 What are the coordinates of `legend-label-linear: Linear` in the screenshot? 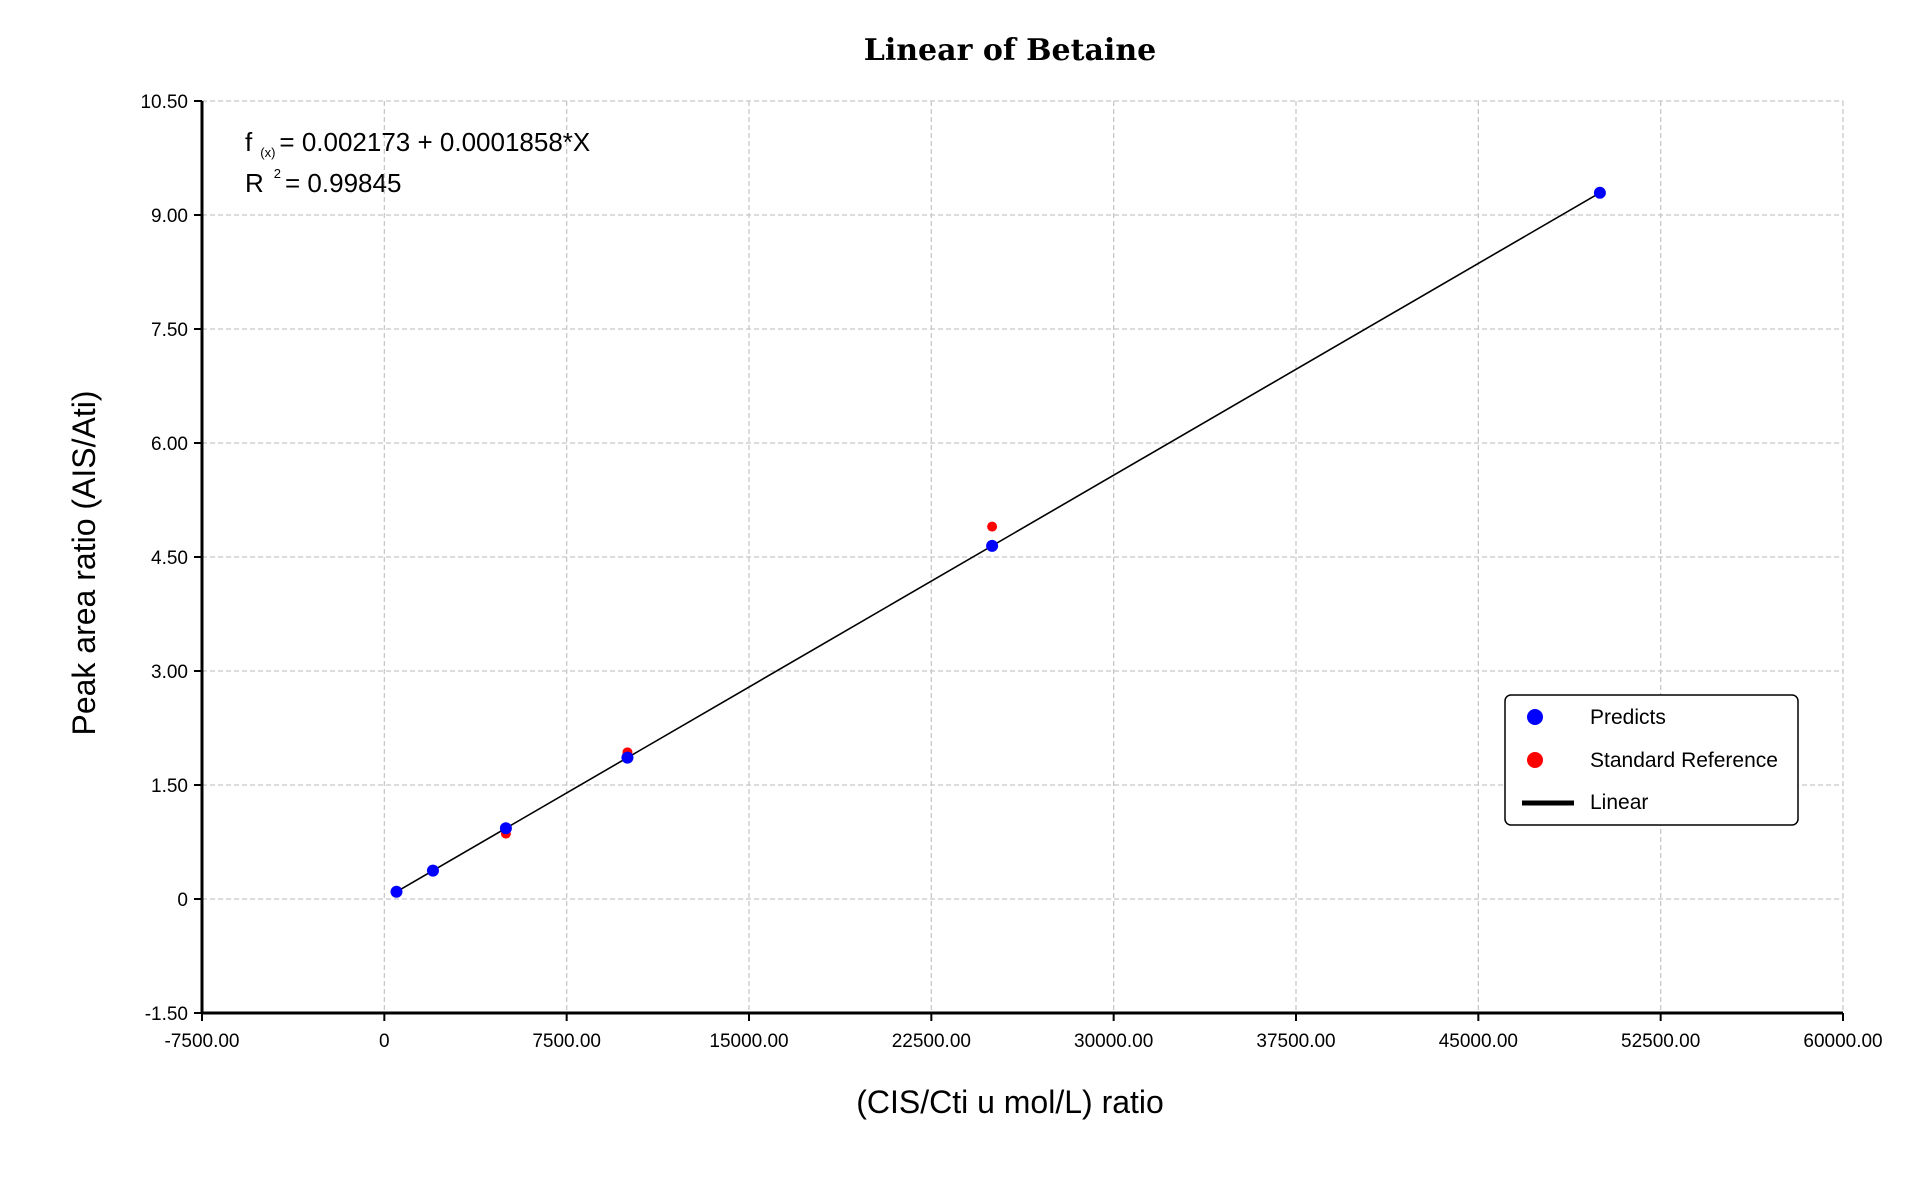 It's located at (1619, 802).